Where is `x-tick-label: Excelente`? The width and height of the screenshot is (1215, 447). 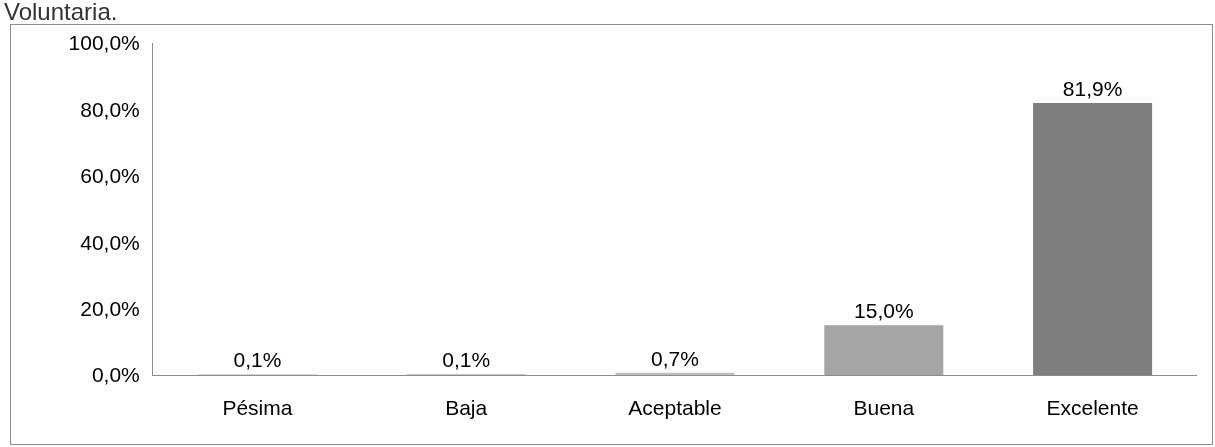
x-tick-label: Excelente is located at coordinates (1092, 408).